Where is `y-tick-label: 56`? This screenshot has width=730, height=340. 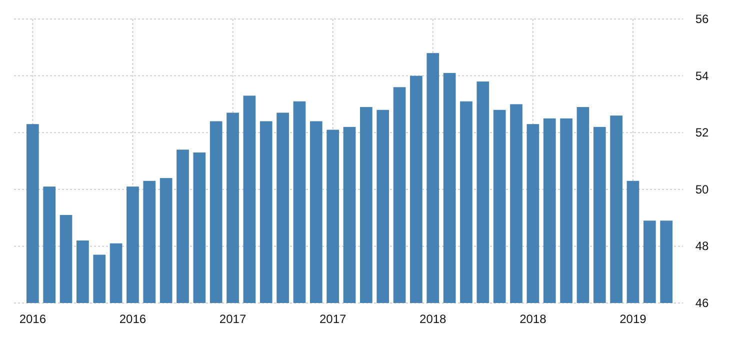
y-tick-label: 56 is located at coordinates (702, 19).